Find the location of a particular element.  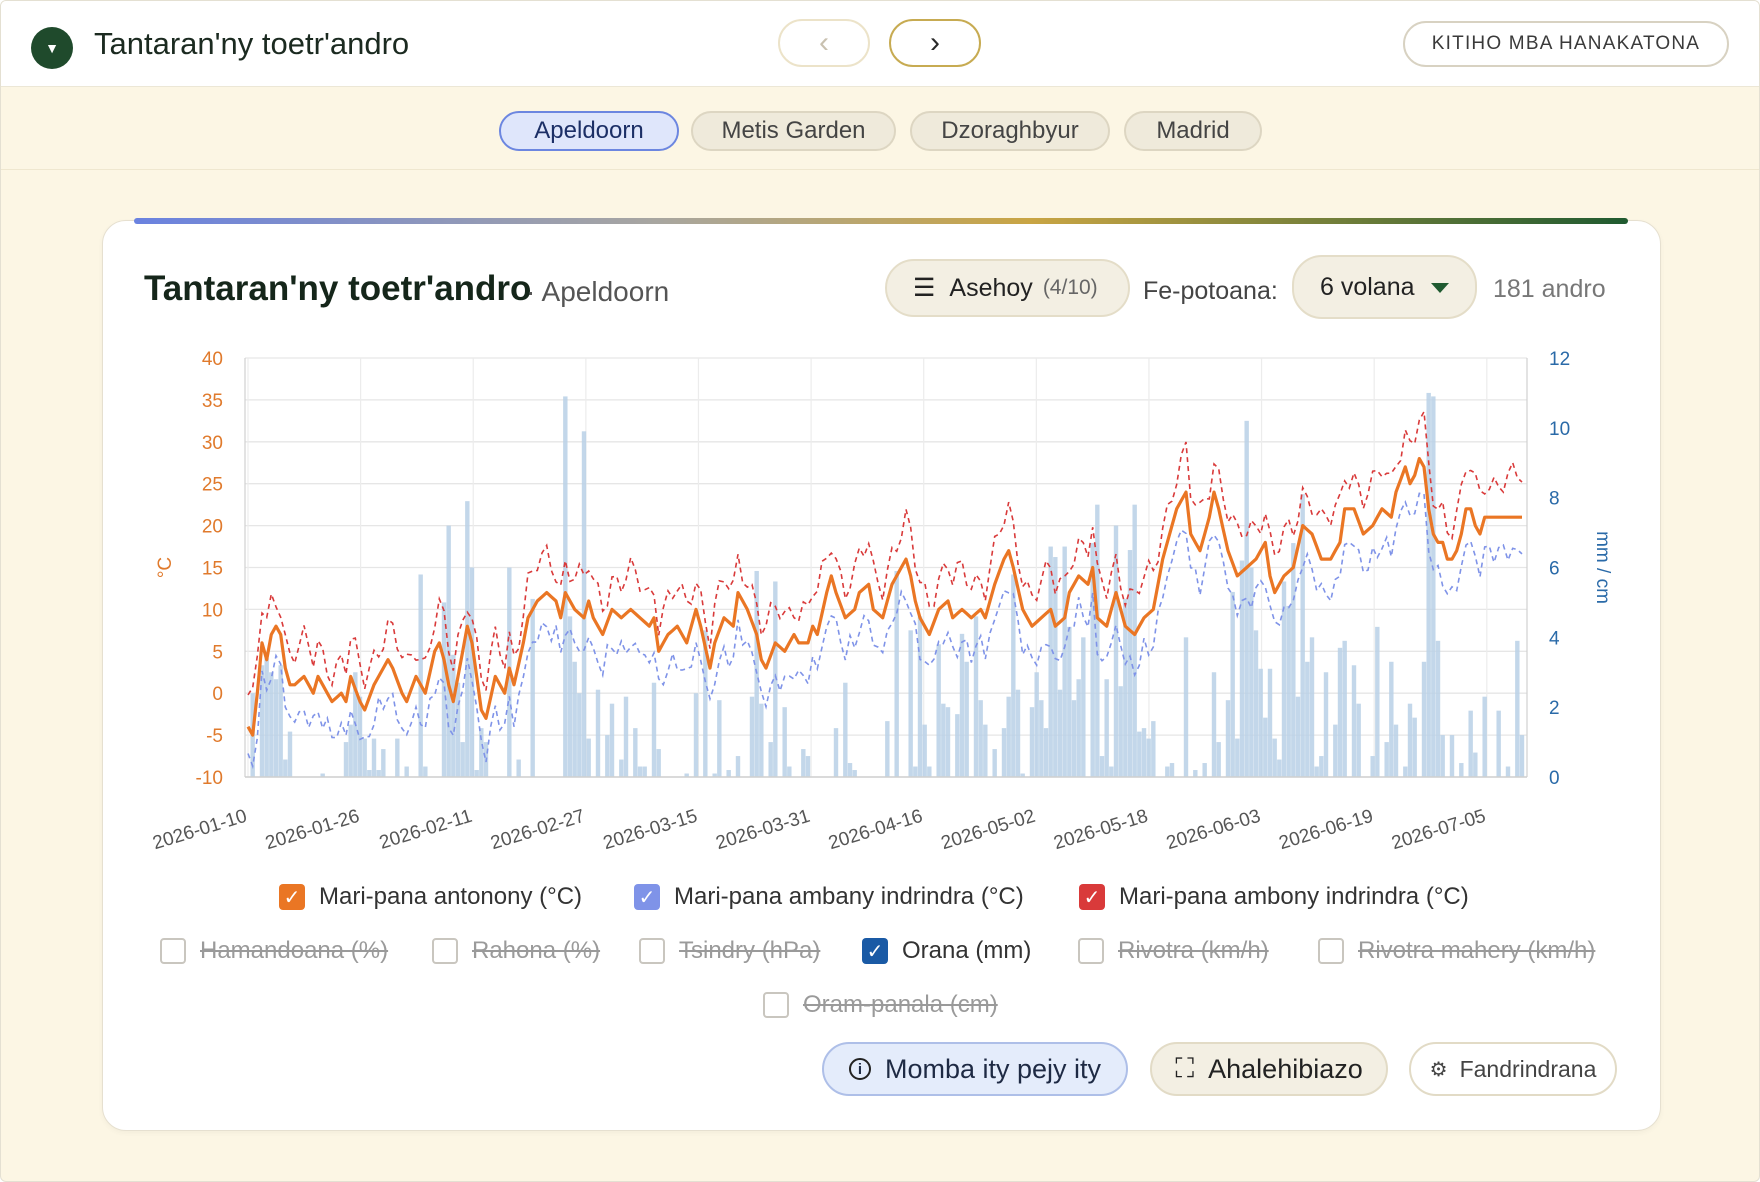

menu-icon: ☰ is located at coordinates (924, 288).